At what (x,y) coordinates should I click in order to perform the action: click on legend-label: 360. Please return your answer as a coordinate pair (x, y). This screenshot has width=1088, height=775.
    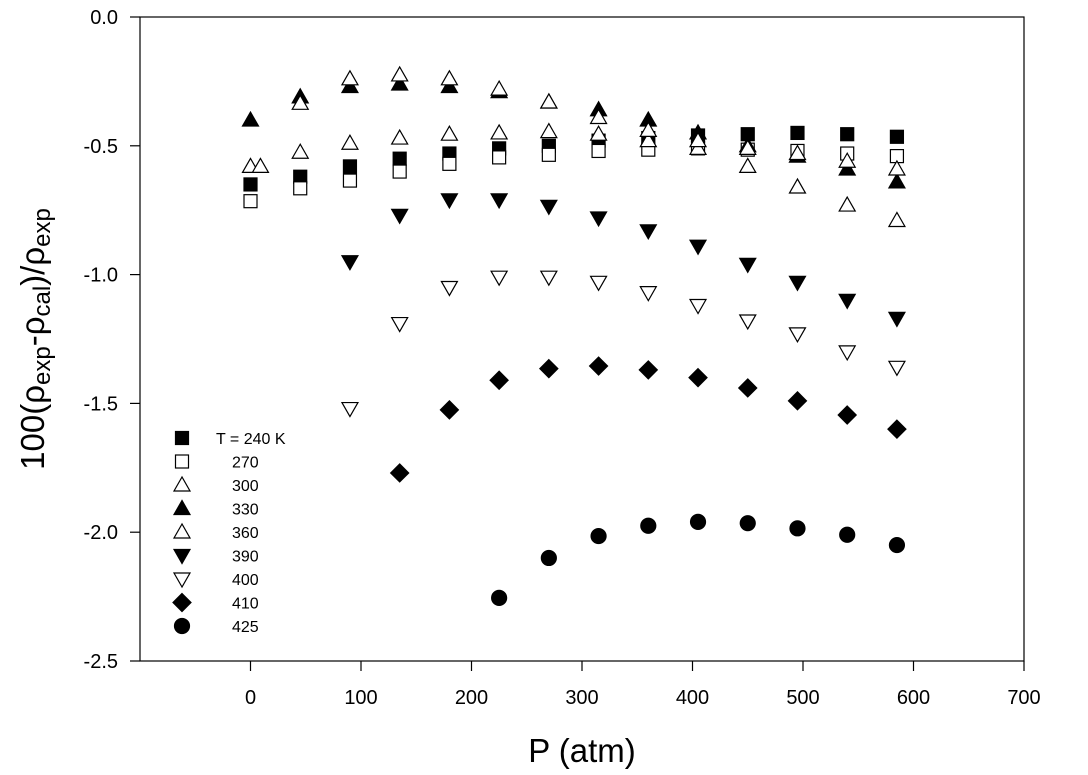
    Looking at the image, I should click on (245, 533).